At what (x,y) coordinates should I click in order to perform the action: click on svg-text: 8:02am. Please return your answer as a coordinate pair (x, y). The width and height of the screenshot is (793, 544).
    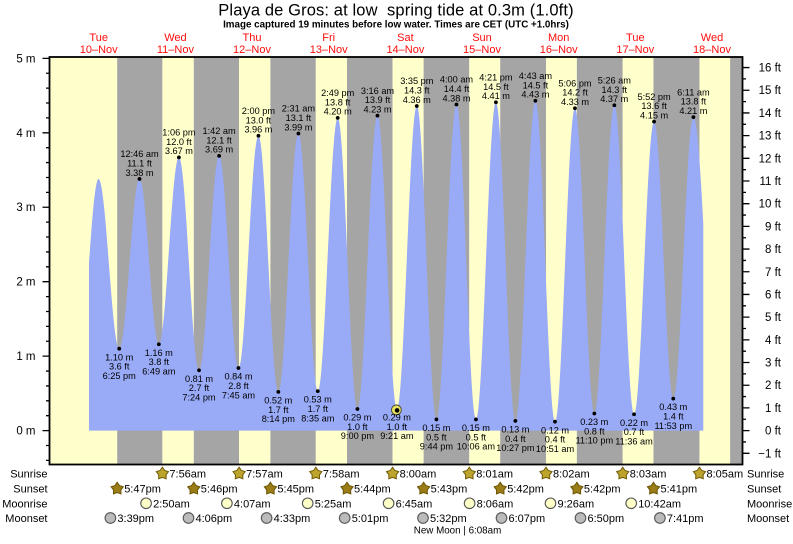
    Looking at the image, I should click on (571, 475).